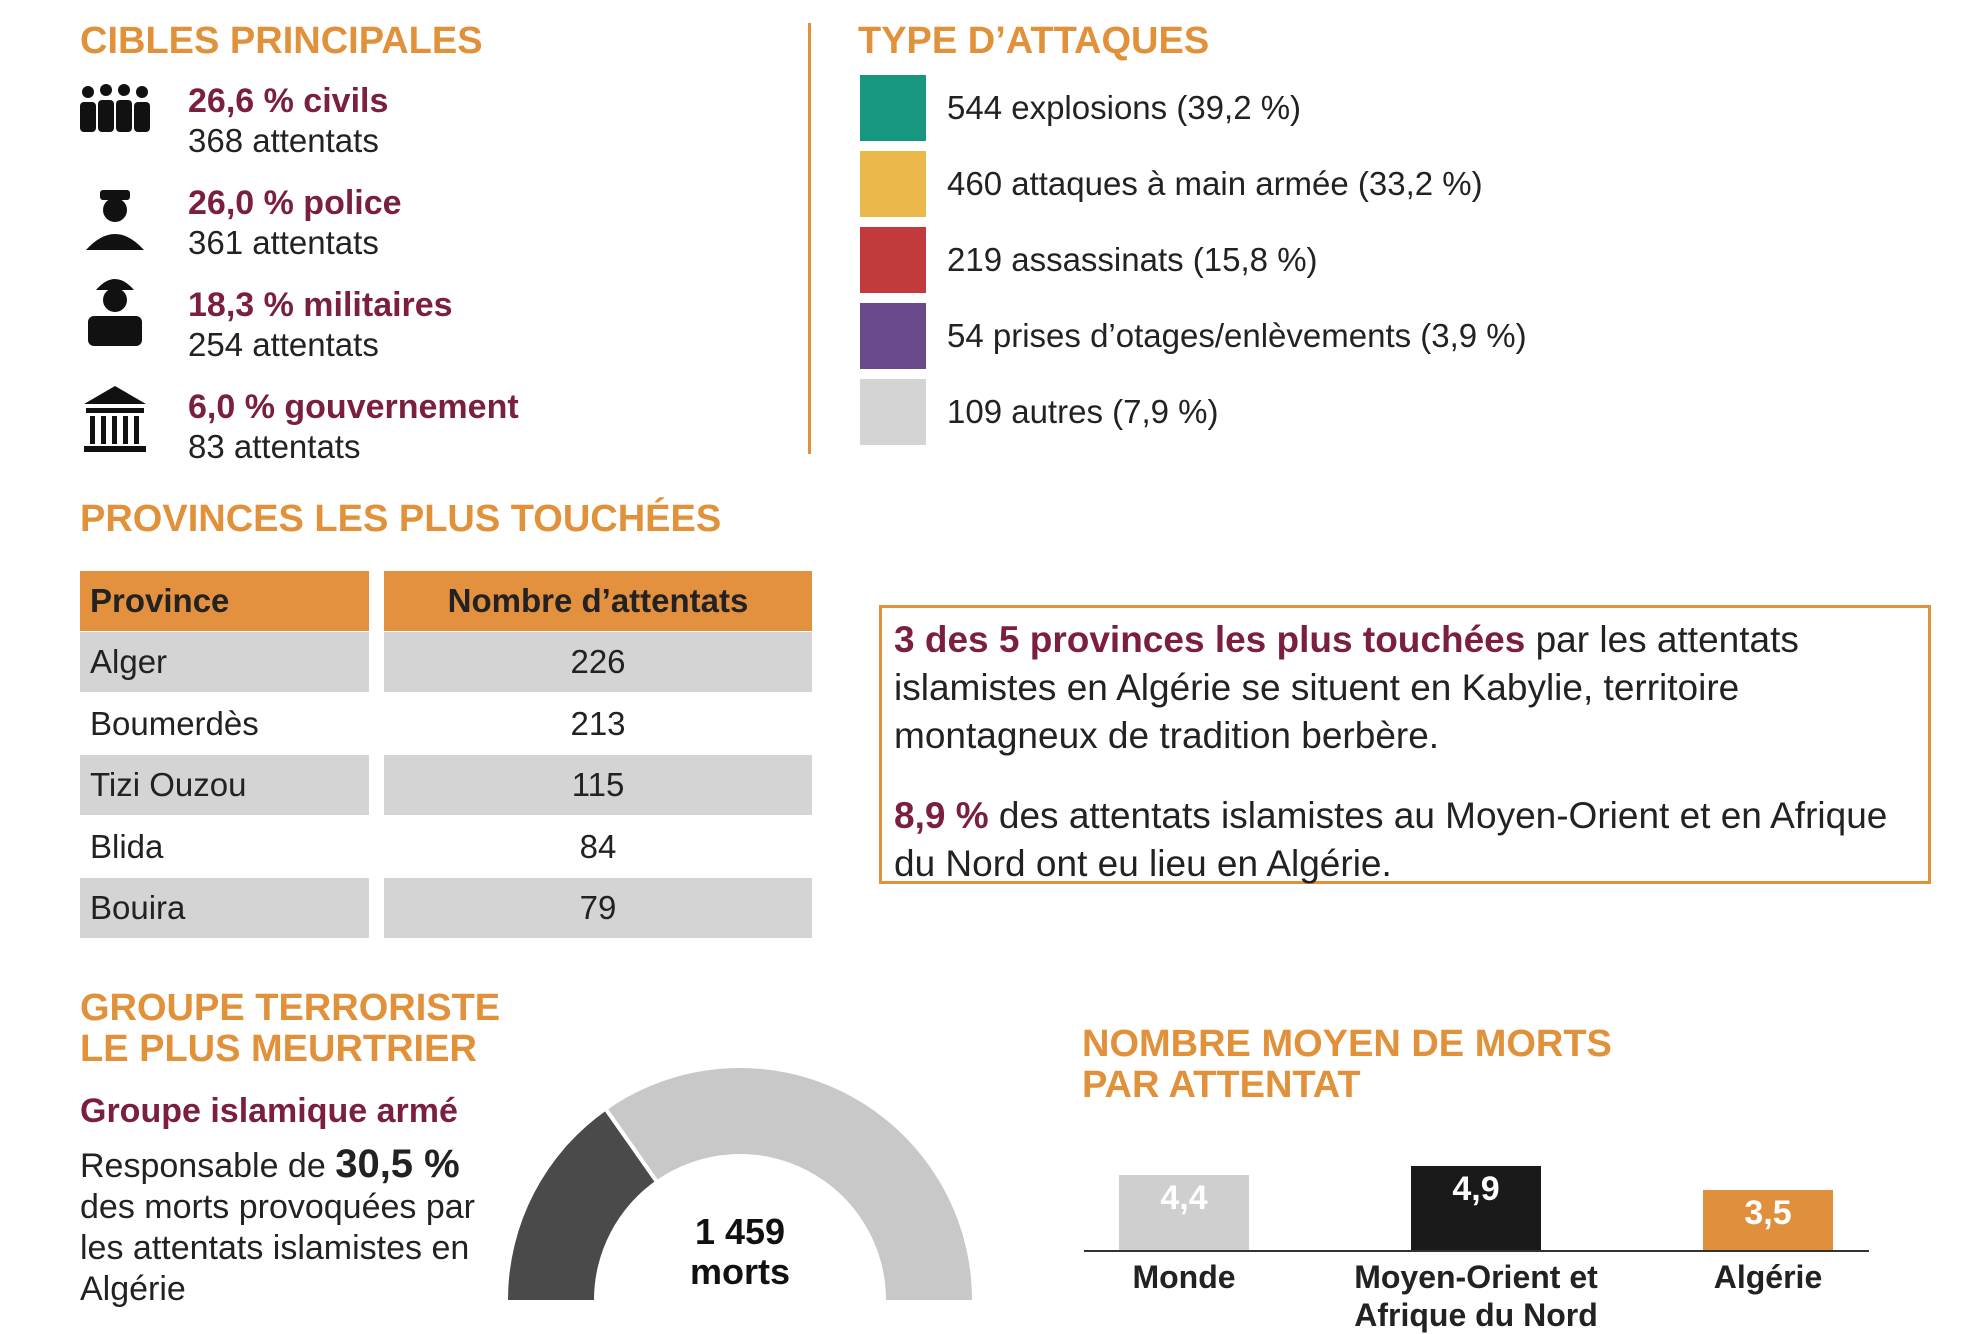 This screenshot has height=1334, width=1970. Describe the element at coordinates (1476, 1296) in the screenshot. I see `x-tick-label: Moyen-Orient et Afrique du Nord` at that location.